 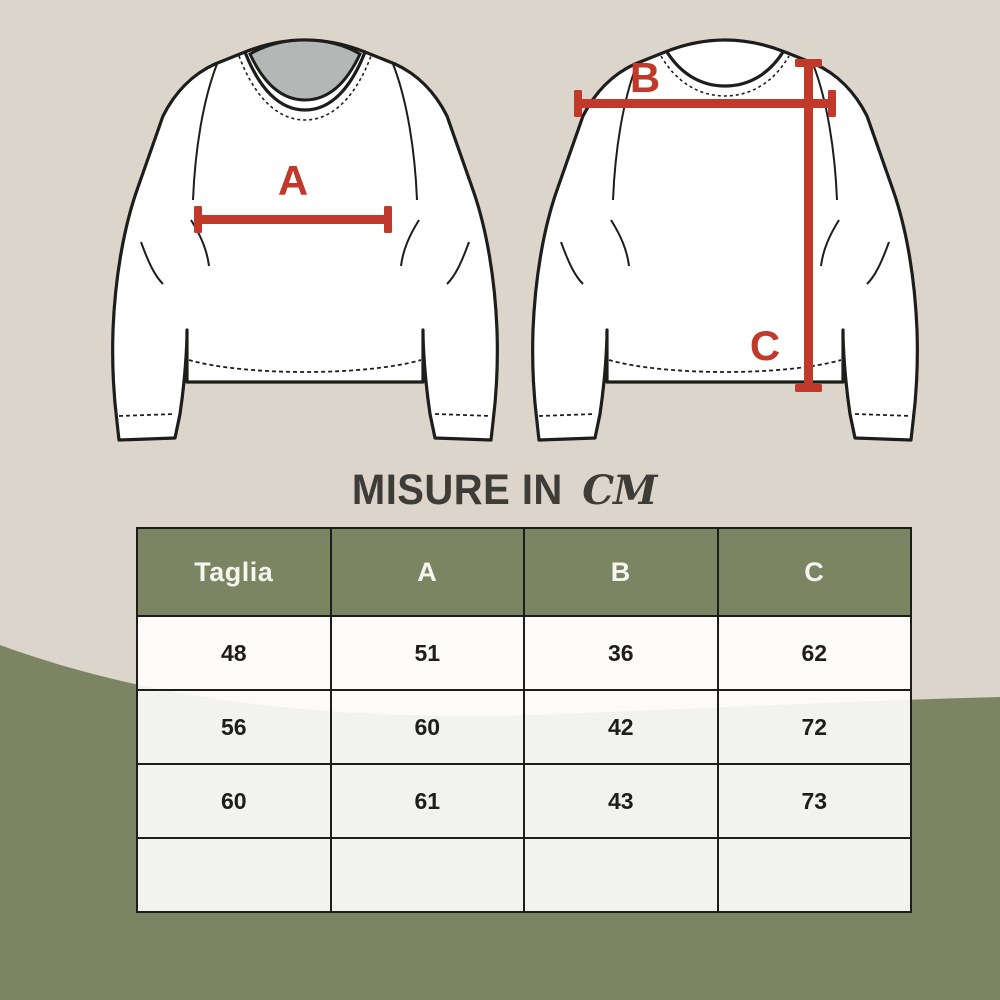 What do you see at coordinates (427, 801) in the screenshot?
I see `cell-a: 61` at bounding box center [427, 801].